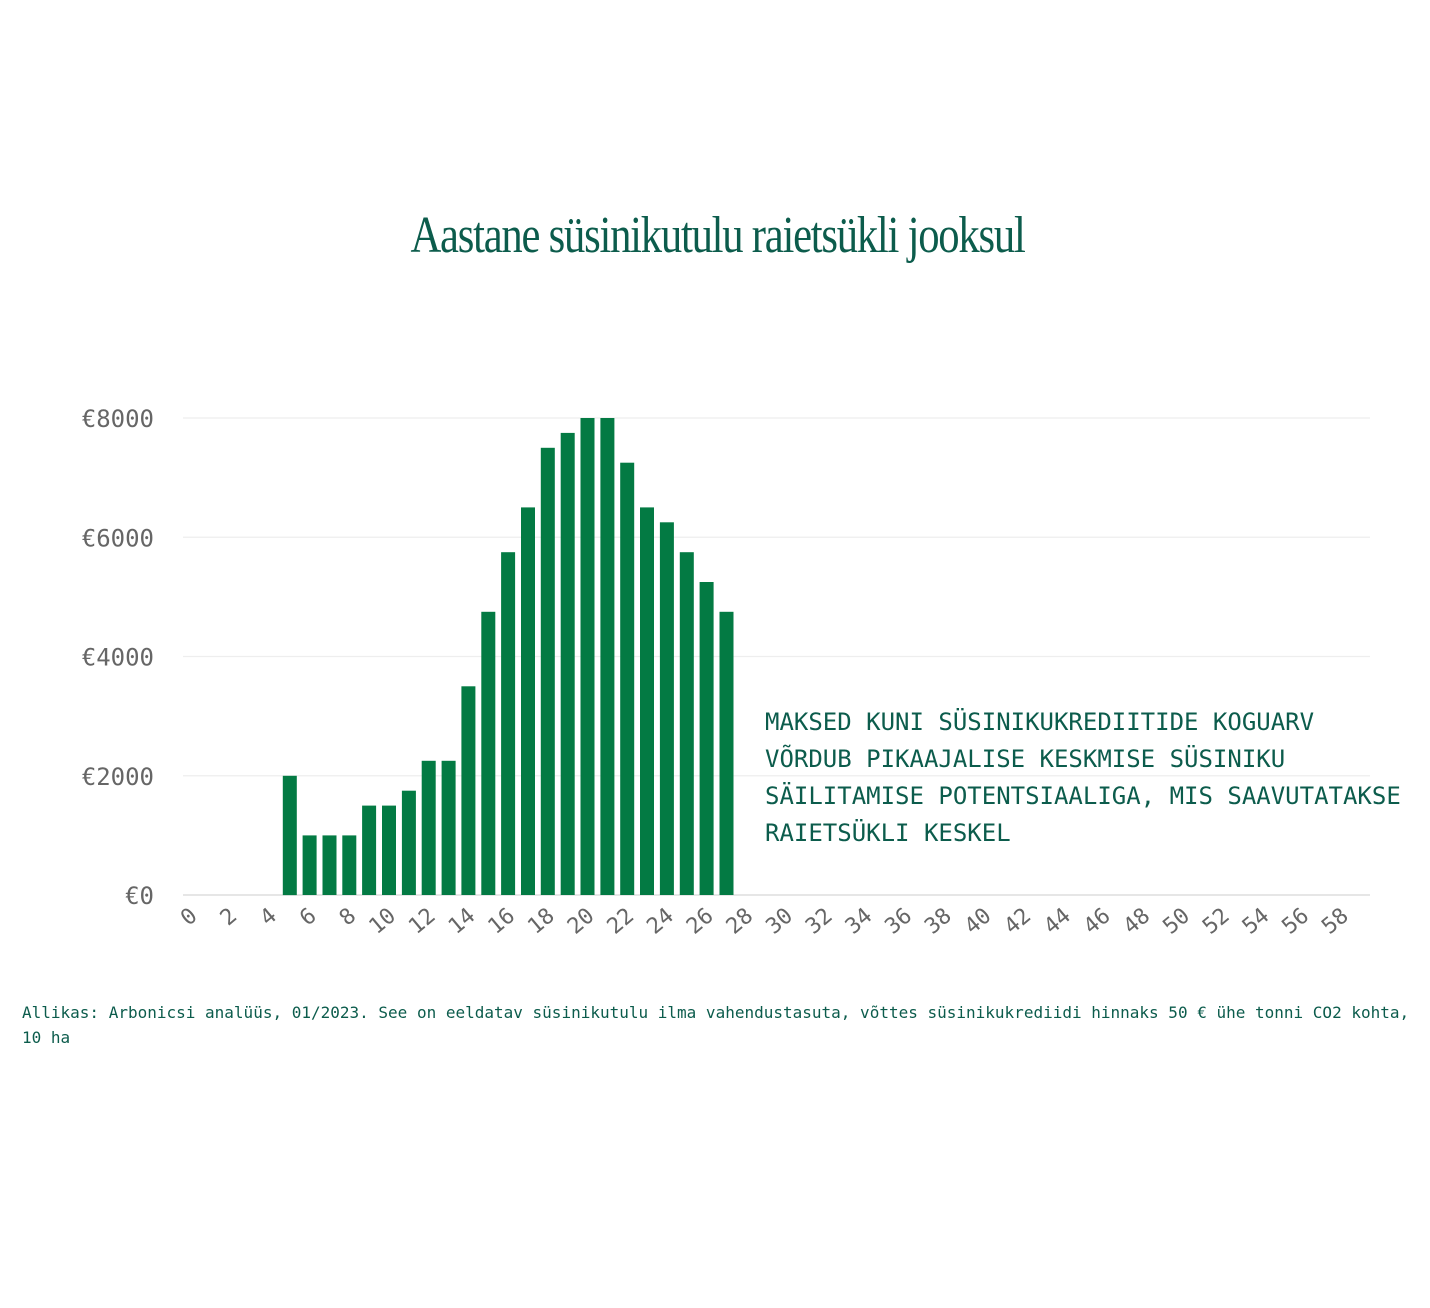 The height and width of the screenshot is (1308, 1430). Describe the element at coordinates (189, 917) in the screenshot. I see `x-tick-label: 0` at that location.